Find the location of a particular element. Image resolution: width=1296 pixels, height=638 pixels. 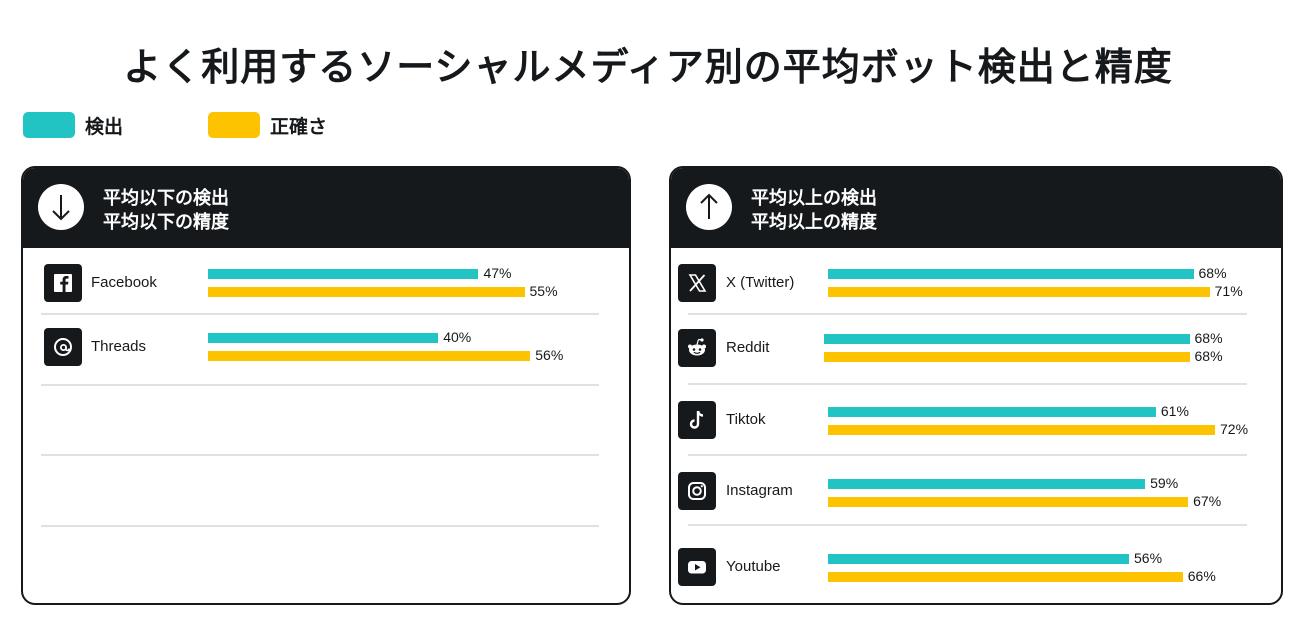

legend-label-detection: 検出 is located at coordinates (104, 126).